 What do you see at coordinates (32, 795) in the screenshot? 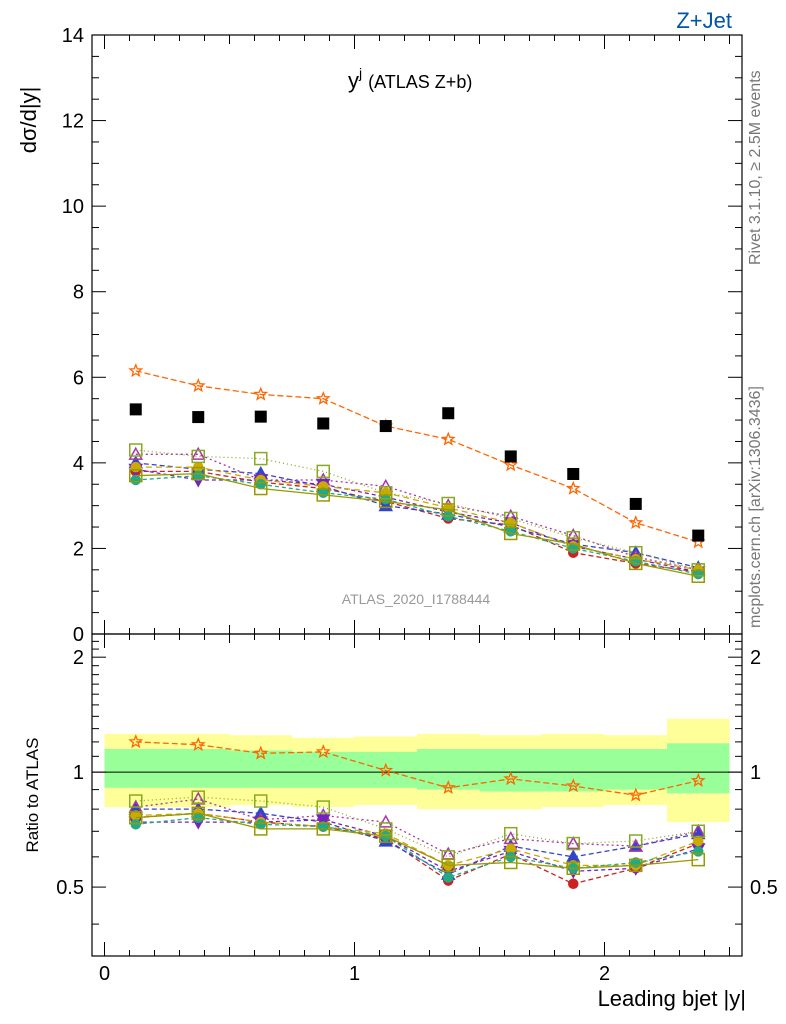
I see `ratio-ylabel: Ratio to ATLAS` at bounding box center [32, 795].